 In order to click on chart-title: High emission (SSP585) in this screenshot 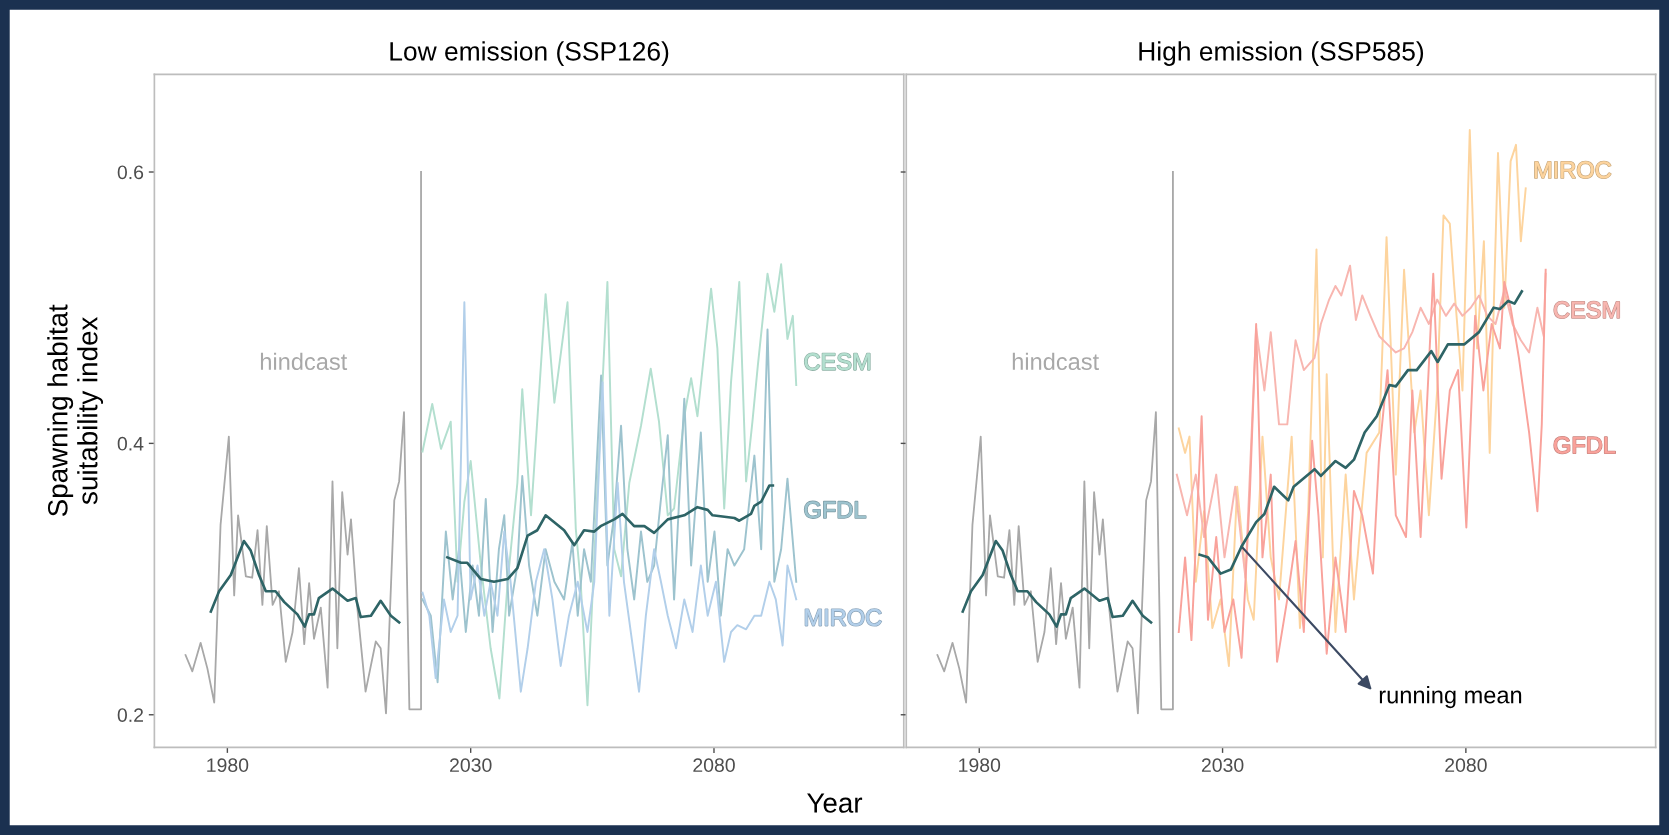, I will do `click(1281, 53)`.